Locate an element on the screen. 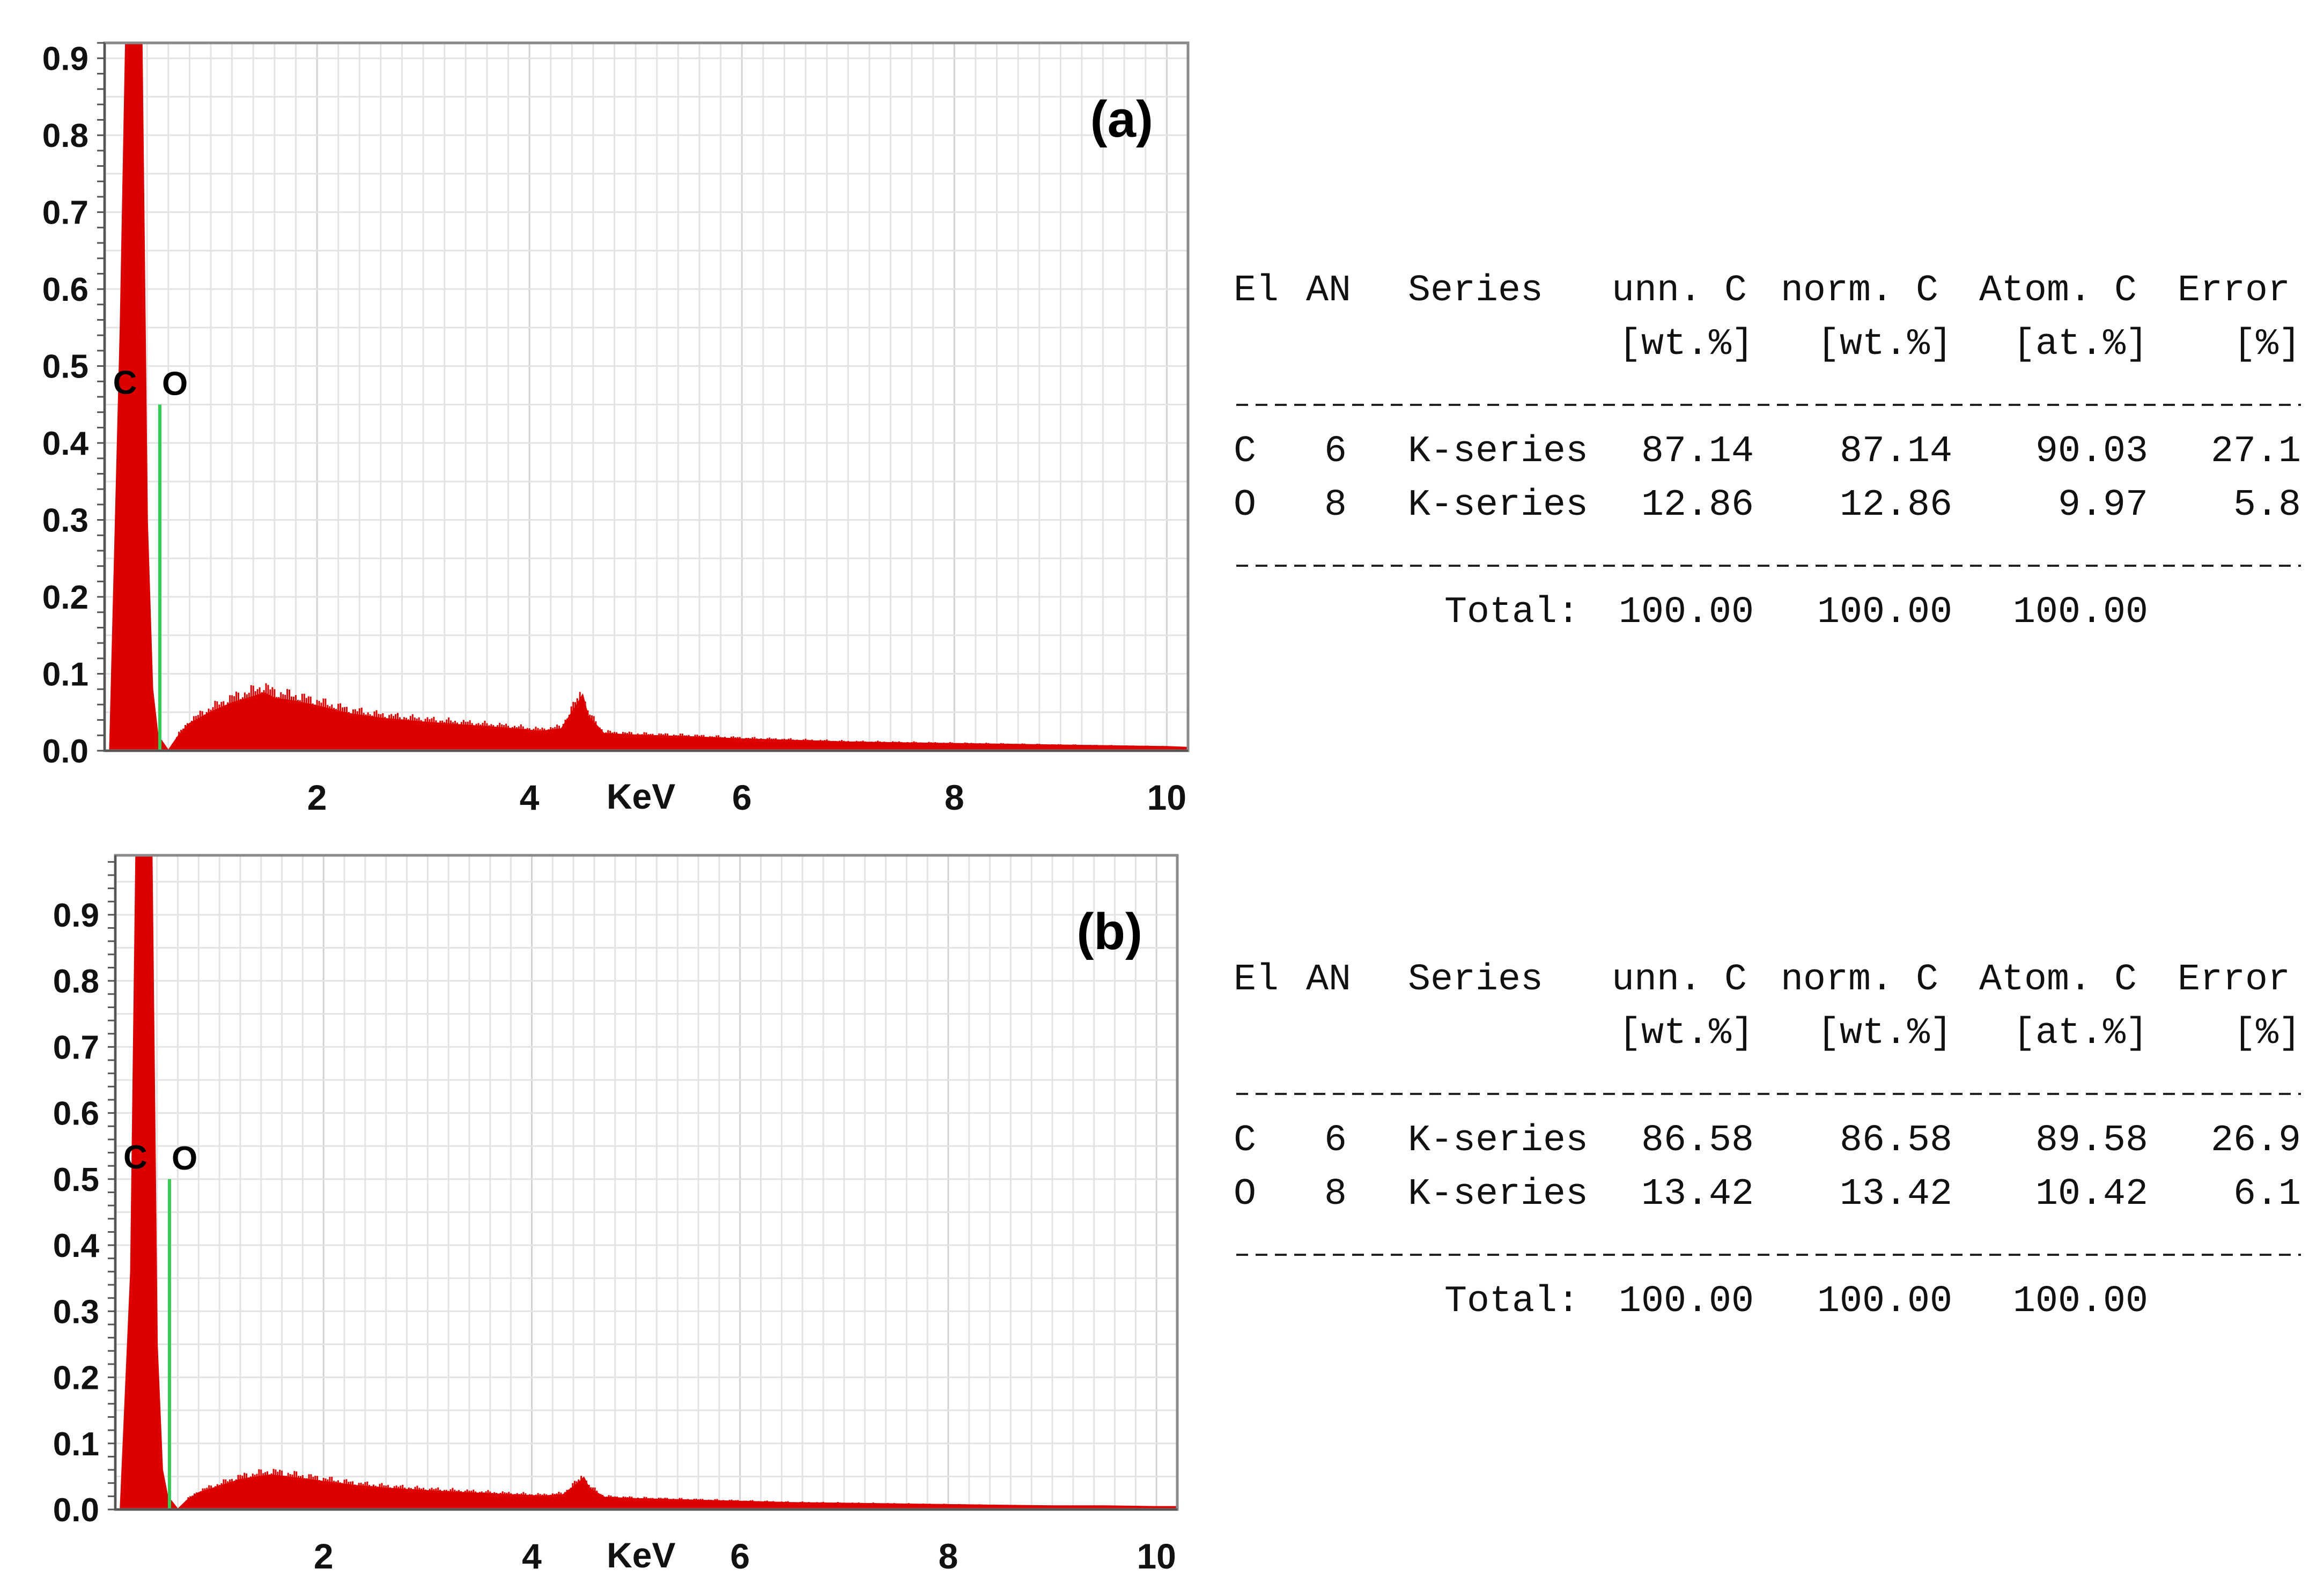 The height and width of the screenshot is (1591, 2324). table-header-1: AN is located at coordinates (1328, 291).